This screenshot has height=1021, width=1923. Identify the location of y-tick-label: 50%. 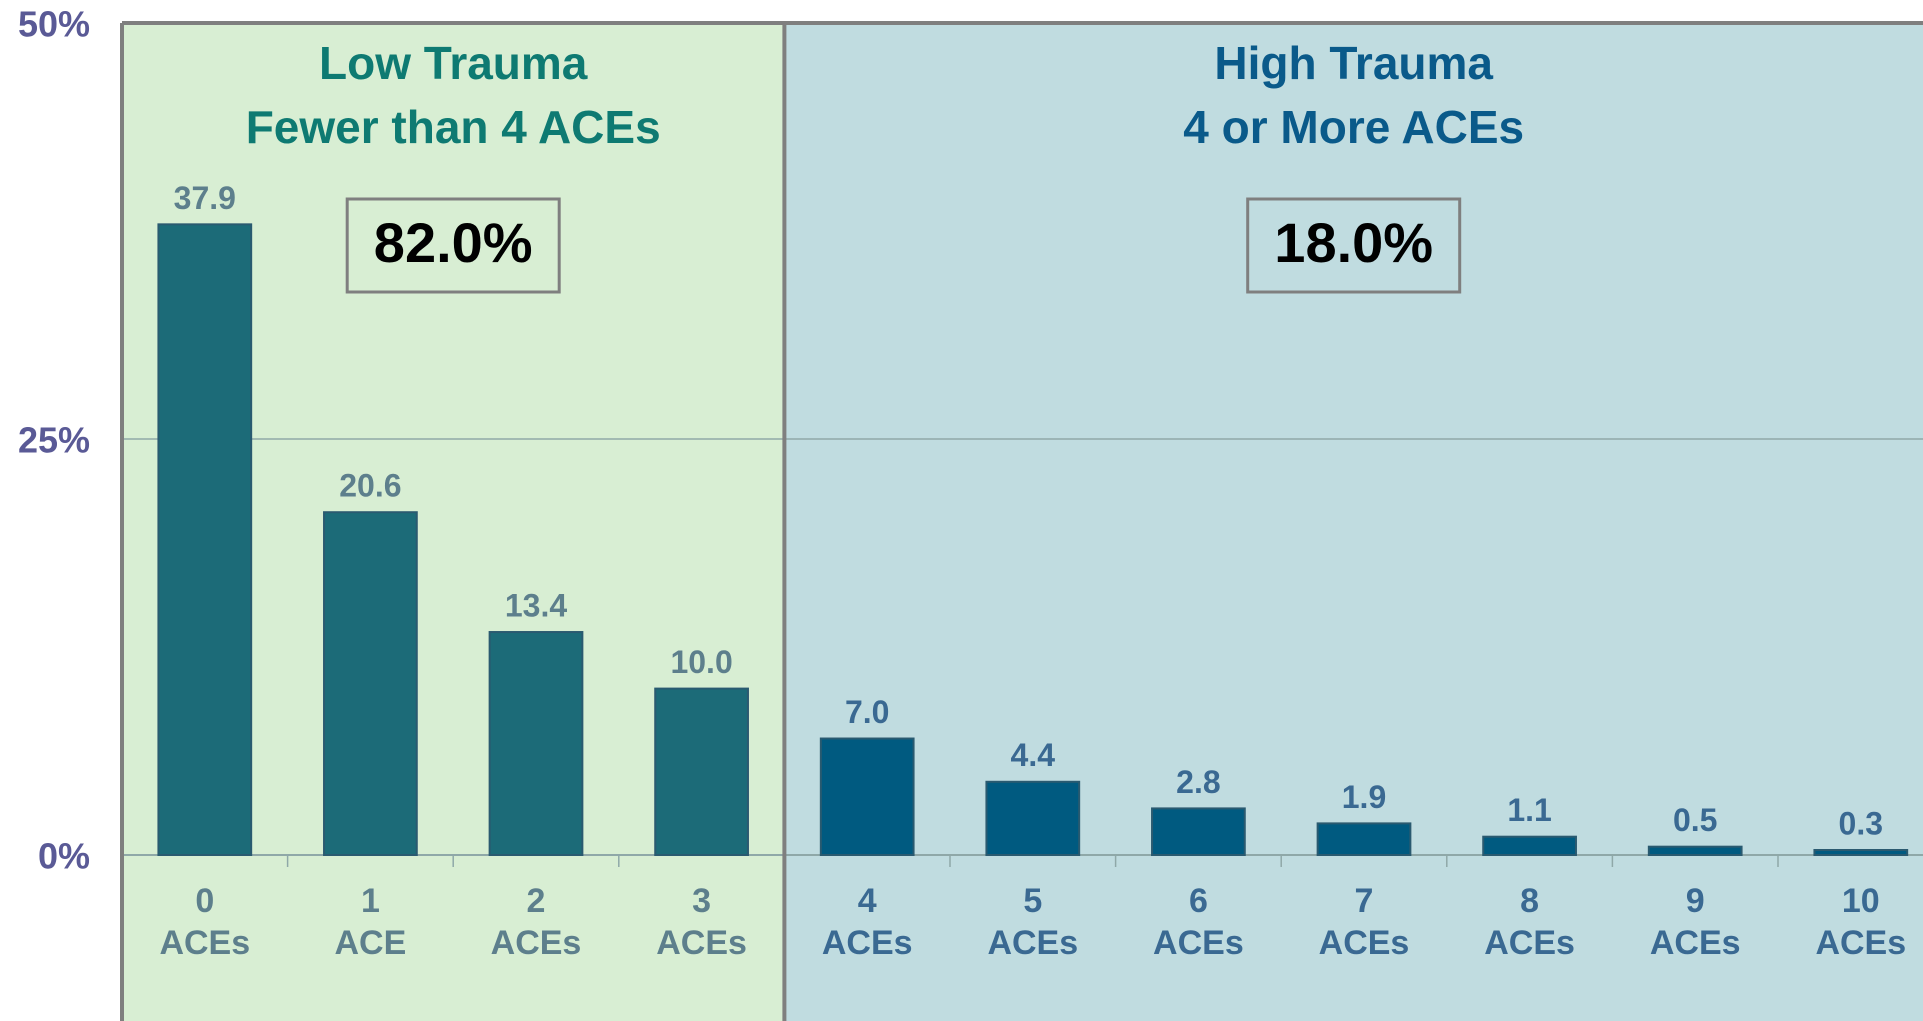
(54, 24).